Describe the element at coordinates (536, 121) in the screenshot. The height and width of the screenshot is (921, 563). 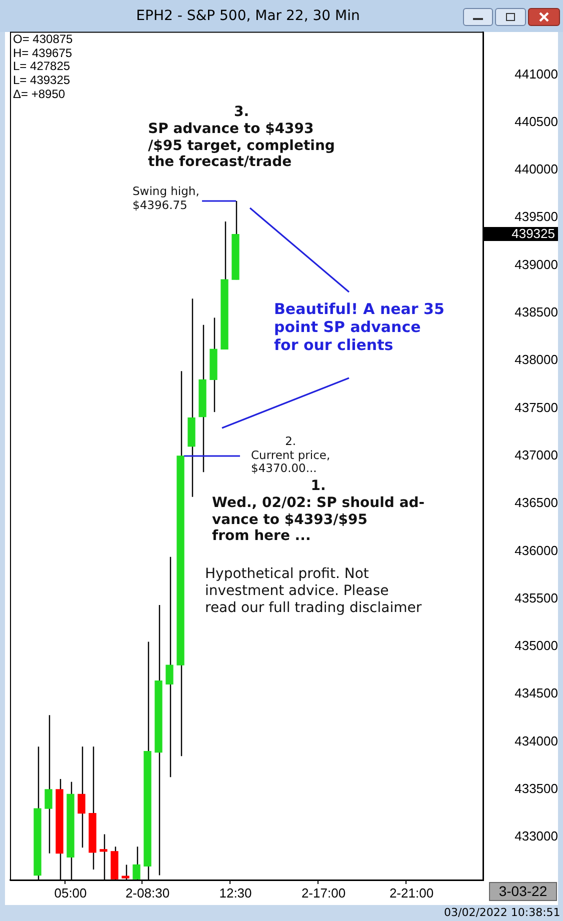
I see `y-tick-label: 440500` at that location.